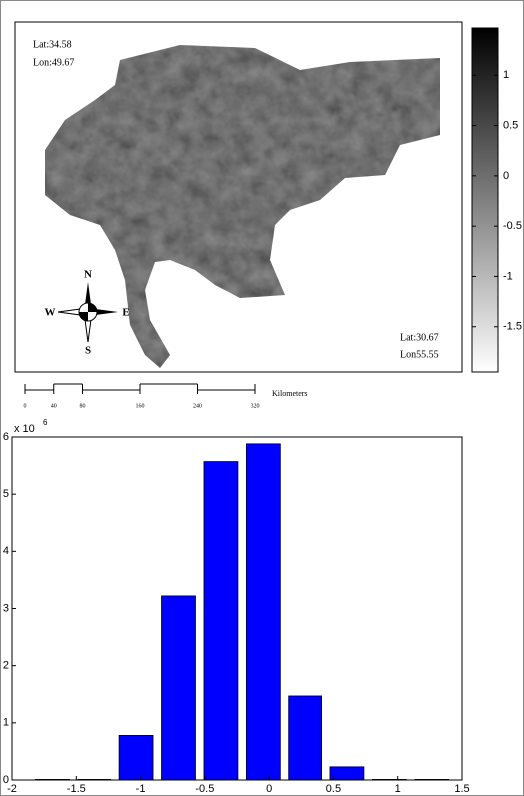 This screenshot has height=796, width=524. What do you see at coordinates (290, 393) in the screenshot?
I see `scale-label: Kilometers` at bounding box center [290, 393].